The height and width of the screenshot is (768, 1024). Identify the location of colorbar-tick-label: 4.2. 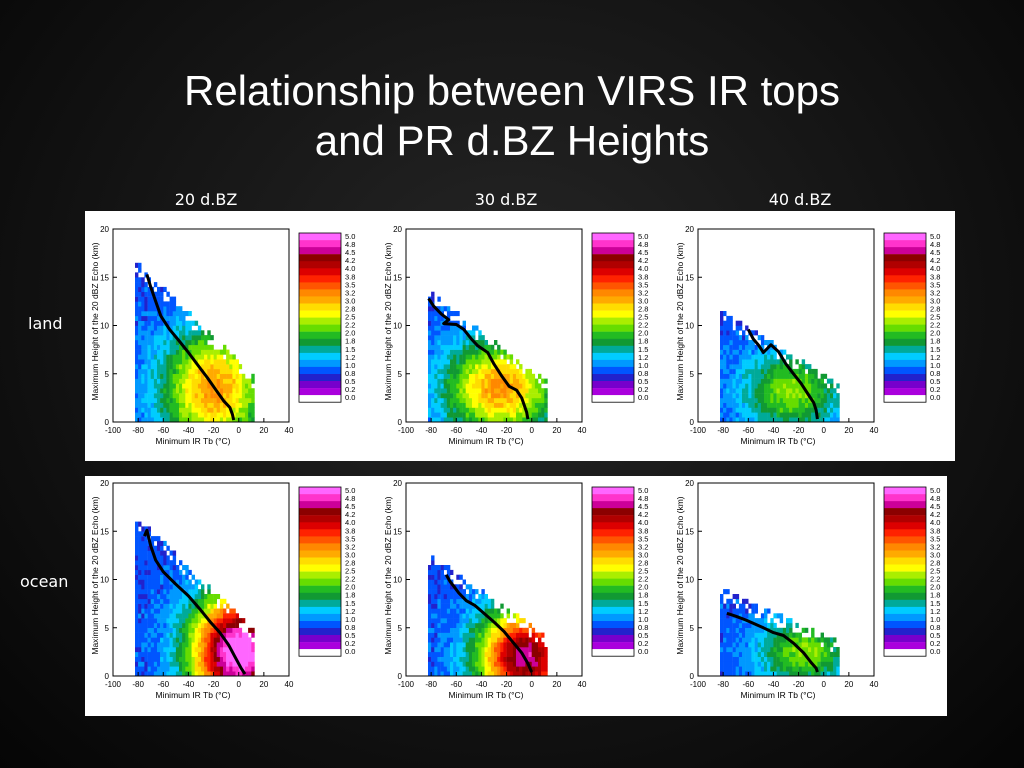
(643, 260).